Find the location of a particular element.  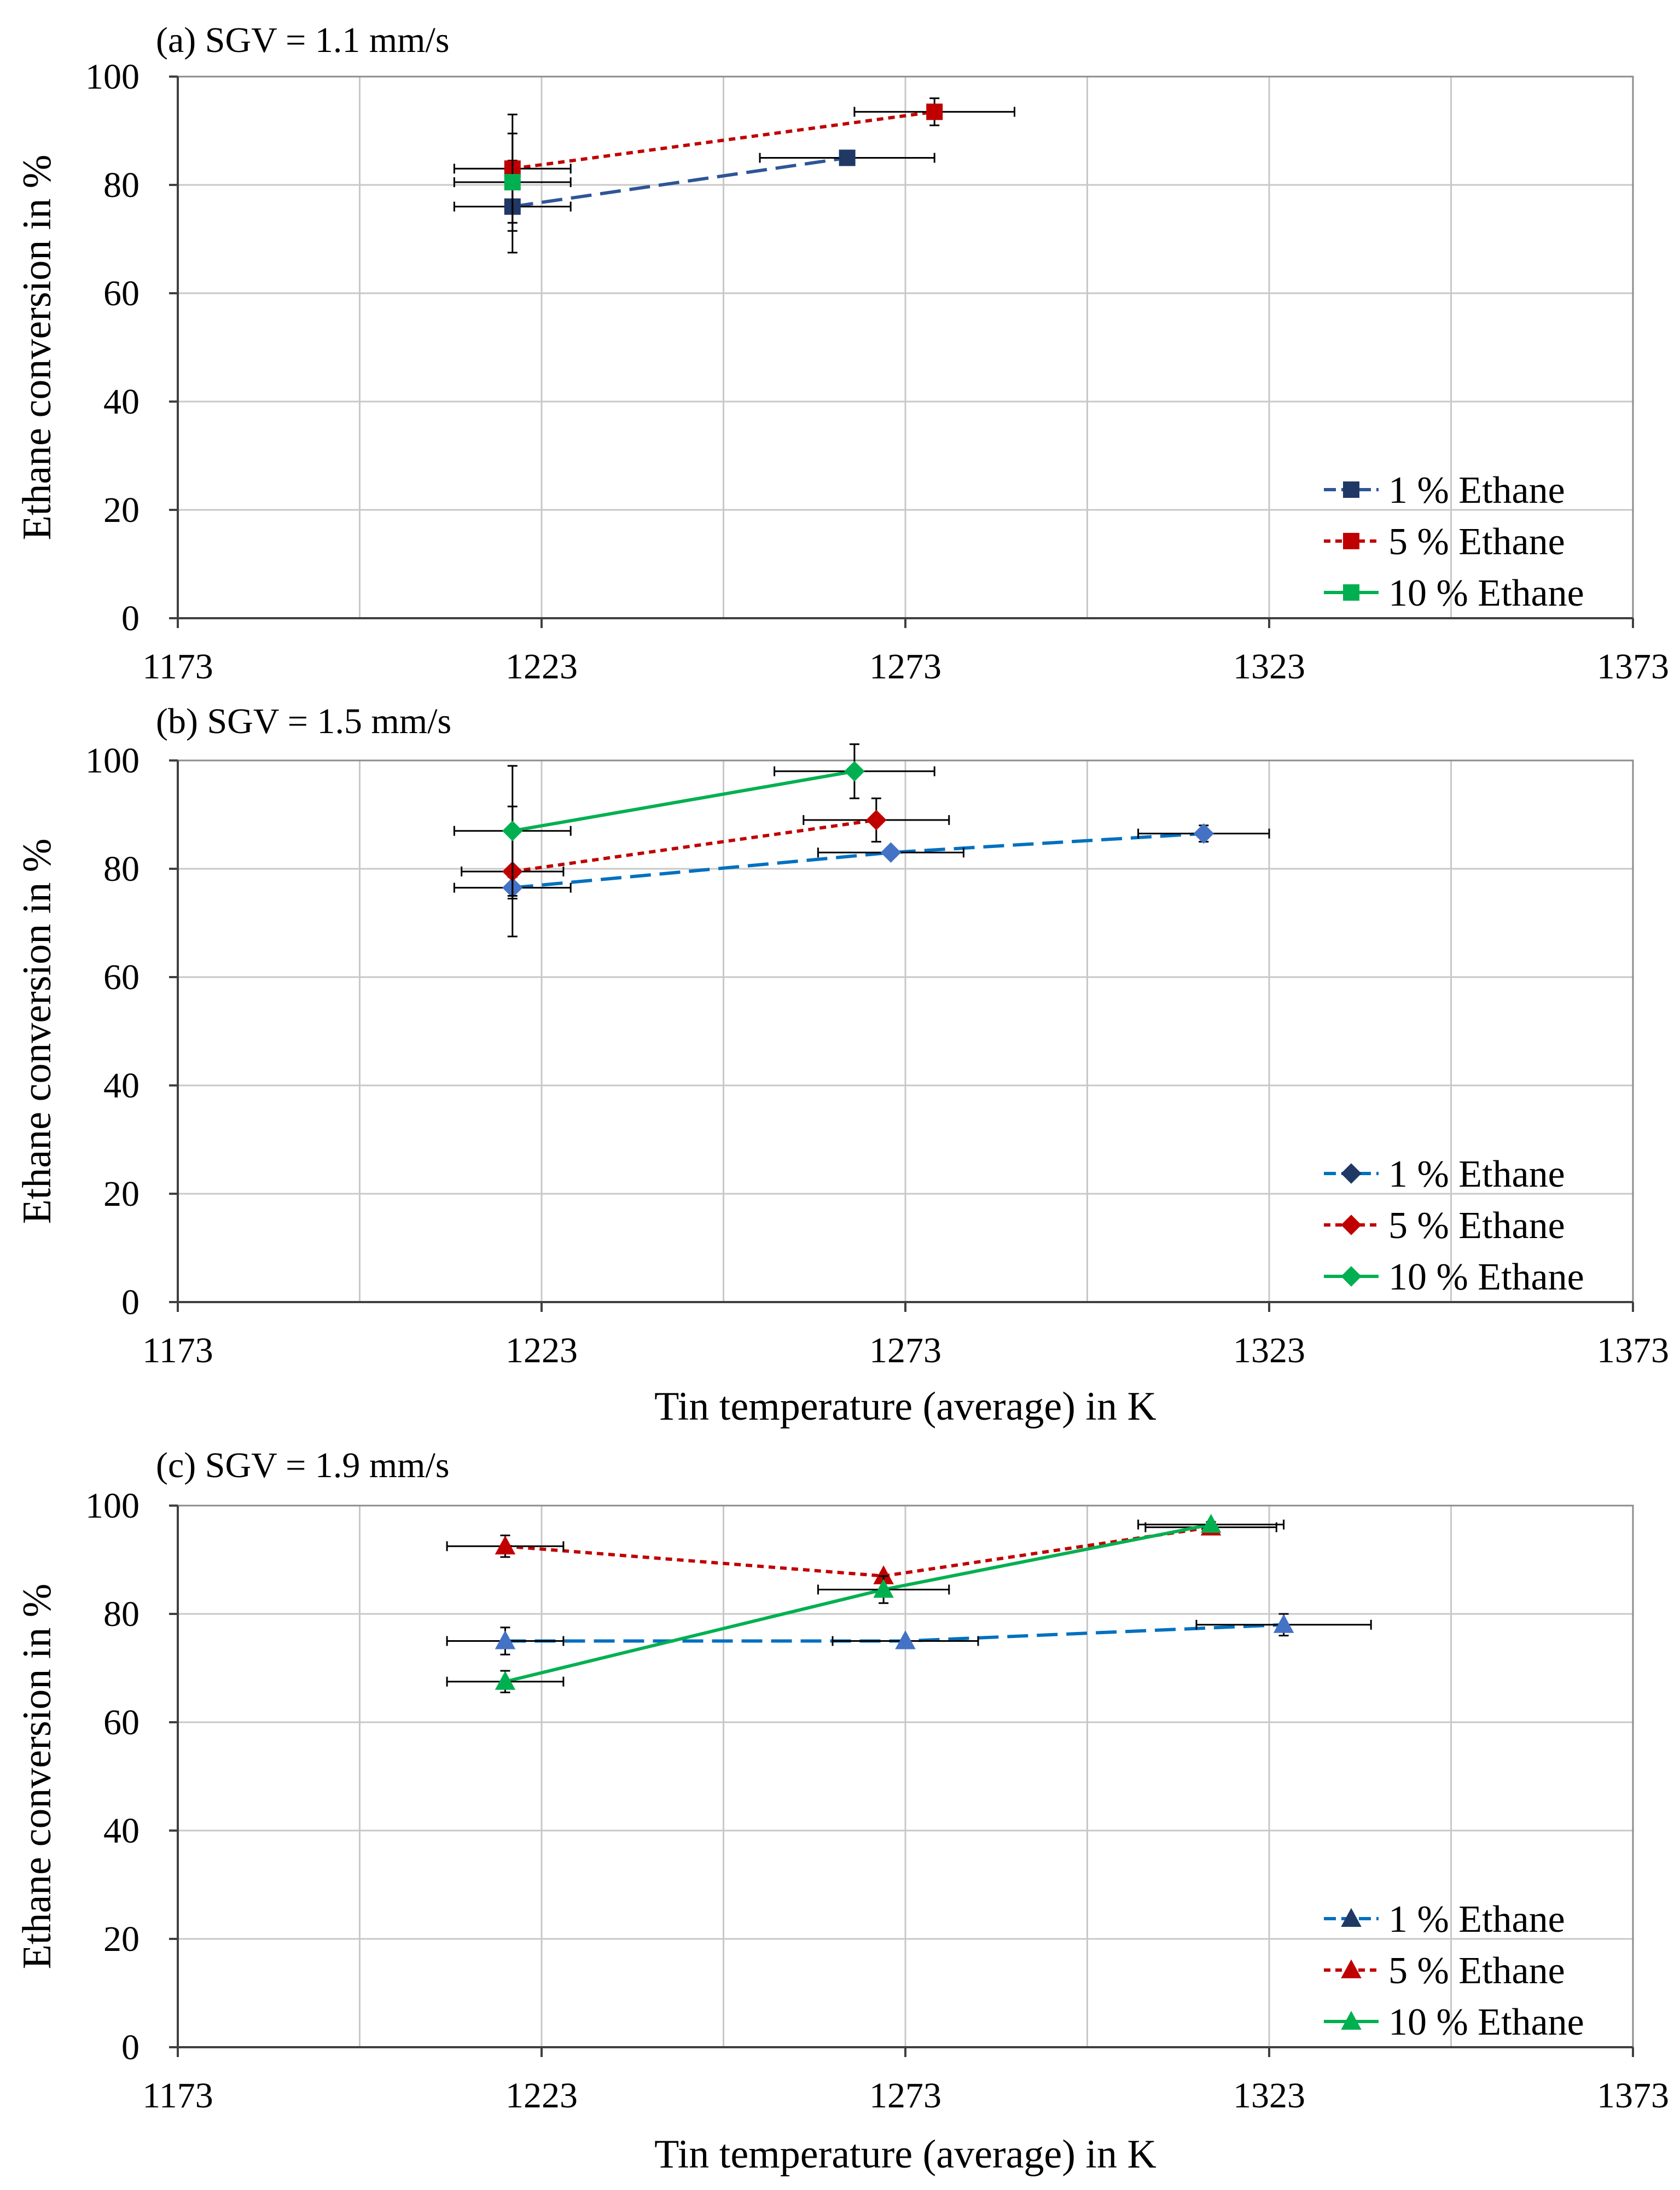

panel-title: (a) SGV = 1.1 mm/s is located at coordinates (303, 40).